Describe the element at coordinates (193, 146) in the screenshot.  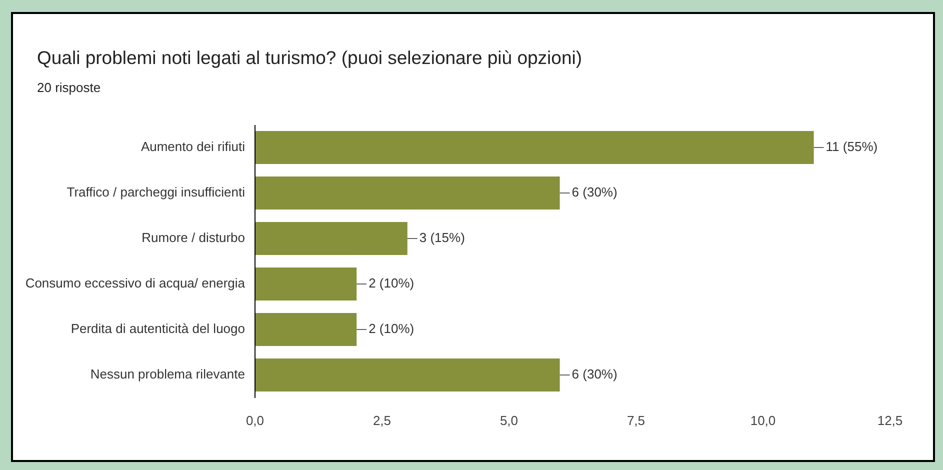
I see `y-tick-label: Aumento dei rifiuti` at that location.